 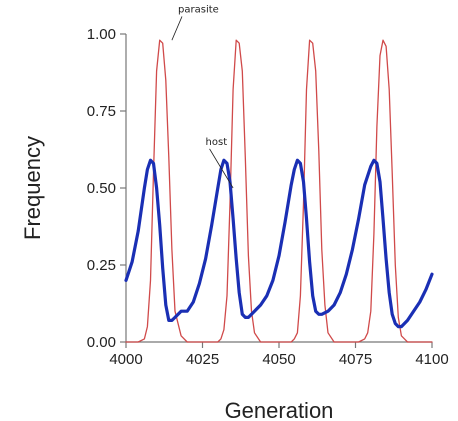 I want to click on x-tick-label: 4075, so click(x=355, y=359).